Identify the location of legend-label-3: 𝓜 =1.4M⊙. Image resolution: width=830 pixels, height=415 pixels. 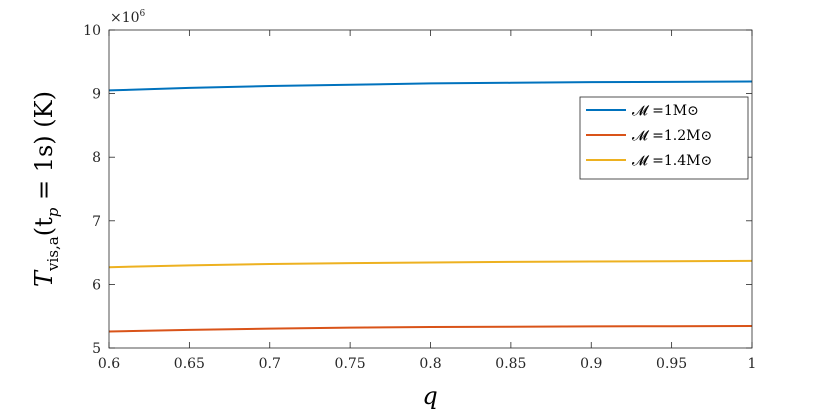
(672, 161).